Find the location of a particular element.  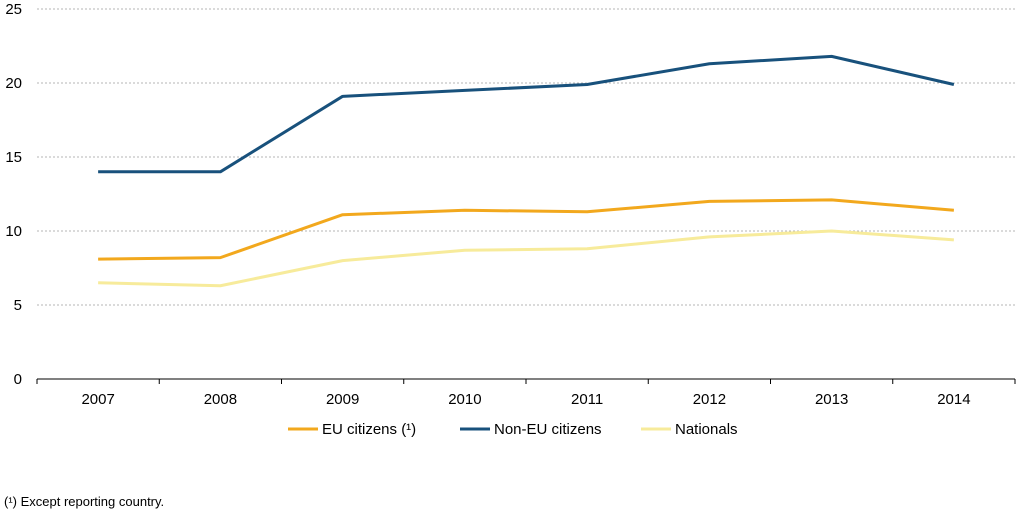

x-tick-label: 2013 is located at coordinates (831, 399).